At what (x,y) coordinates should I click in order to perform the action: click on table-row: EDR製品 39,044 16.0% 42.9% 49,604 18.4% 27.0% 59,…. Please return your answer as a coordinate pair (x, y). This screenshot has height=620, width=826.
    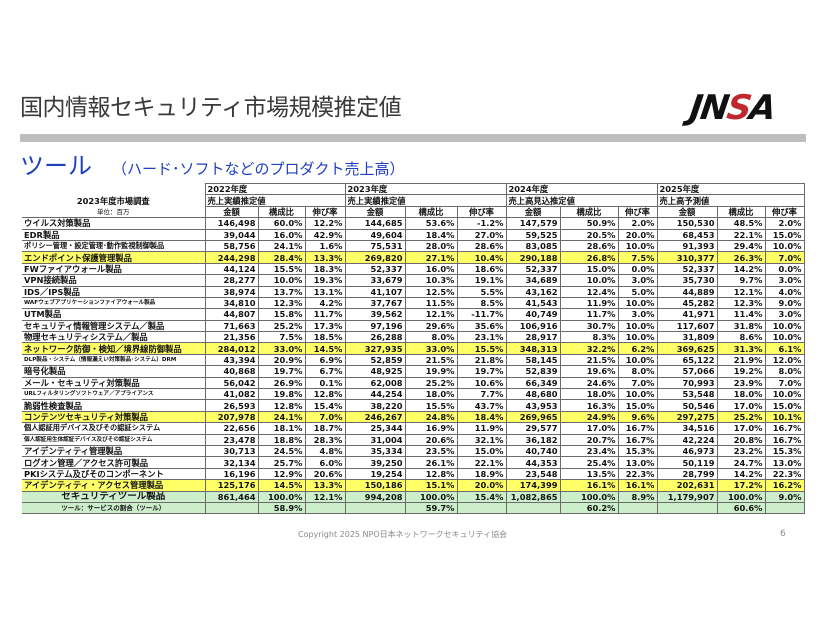
    Looking at the image, I should click on (413, 234).